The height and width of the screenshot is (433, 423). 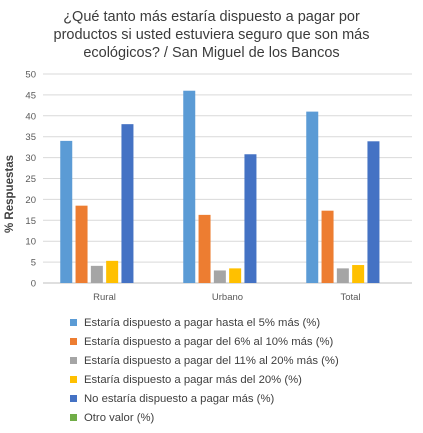 I want to click on y-tick-label: 25, so click(x=30, y=179).